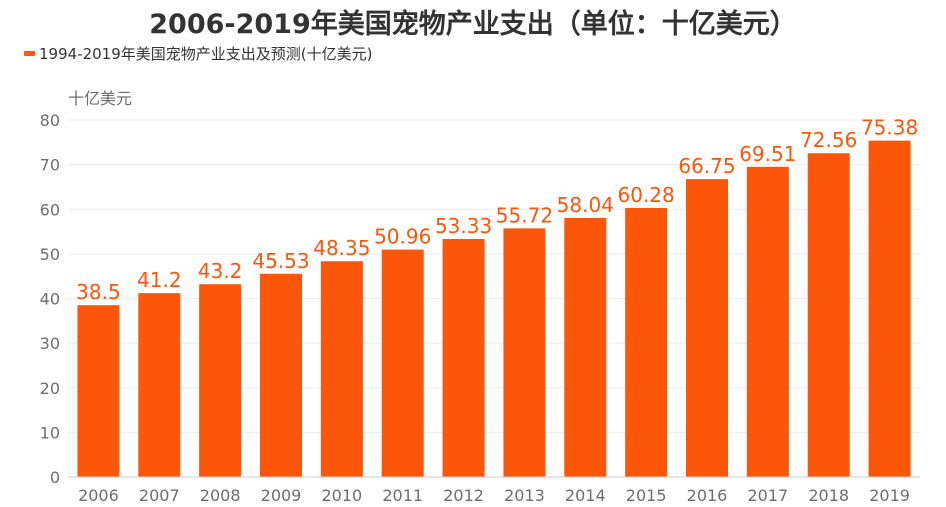 Image resolution: width=946 pixels, height=507 pixels. I want to click on y-tick-label: 80, so click(50, 120).